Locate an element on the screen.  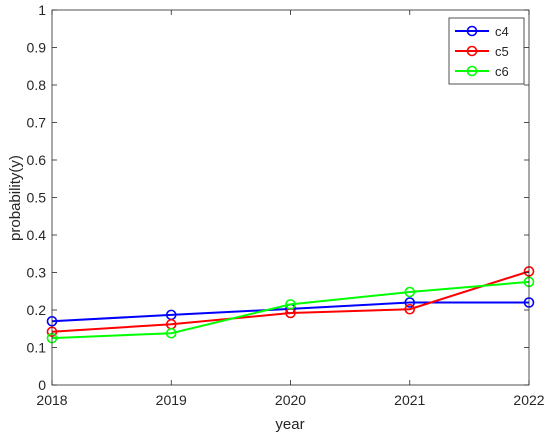
legend: c4 c5 c6 is located at coordinates (486, 51).